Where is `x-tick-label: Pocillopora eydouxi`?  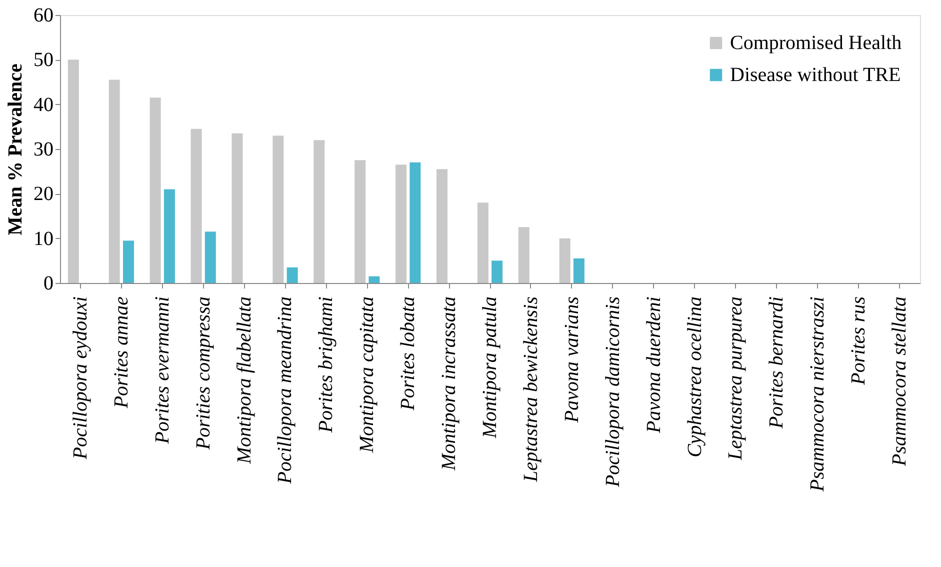 x-tick-label: Pocillopora eydouxi is located at coordinates (80, 378).